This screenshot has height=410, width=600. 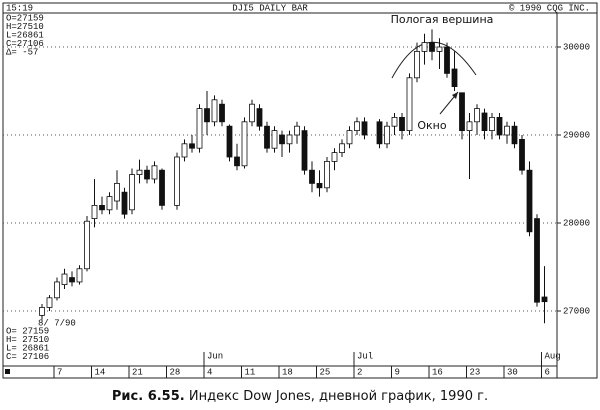 I want to click on header-copyright: © 1990 CQG INC., so click(x=549, y=8).